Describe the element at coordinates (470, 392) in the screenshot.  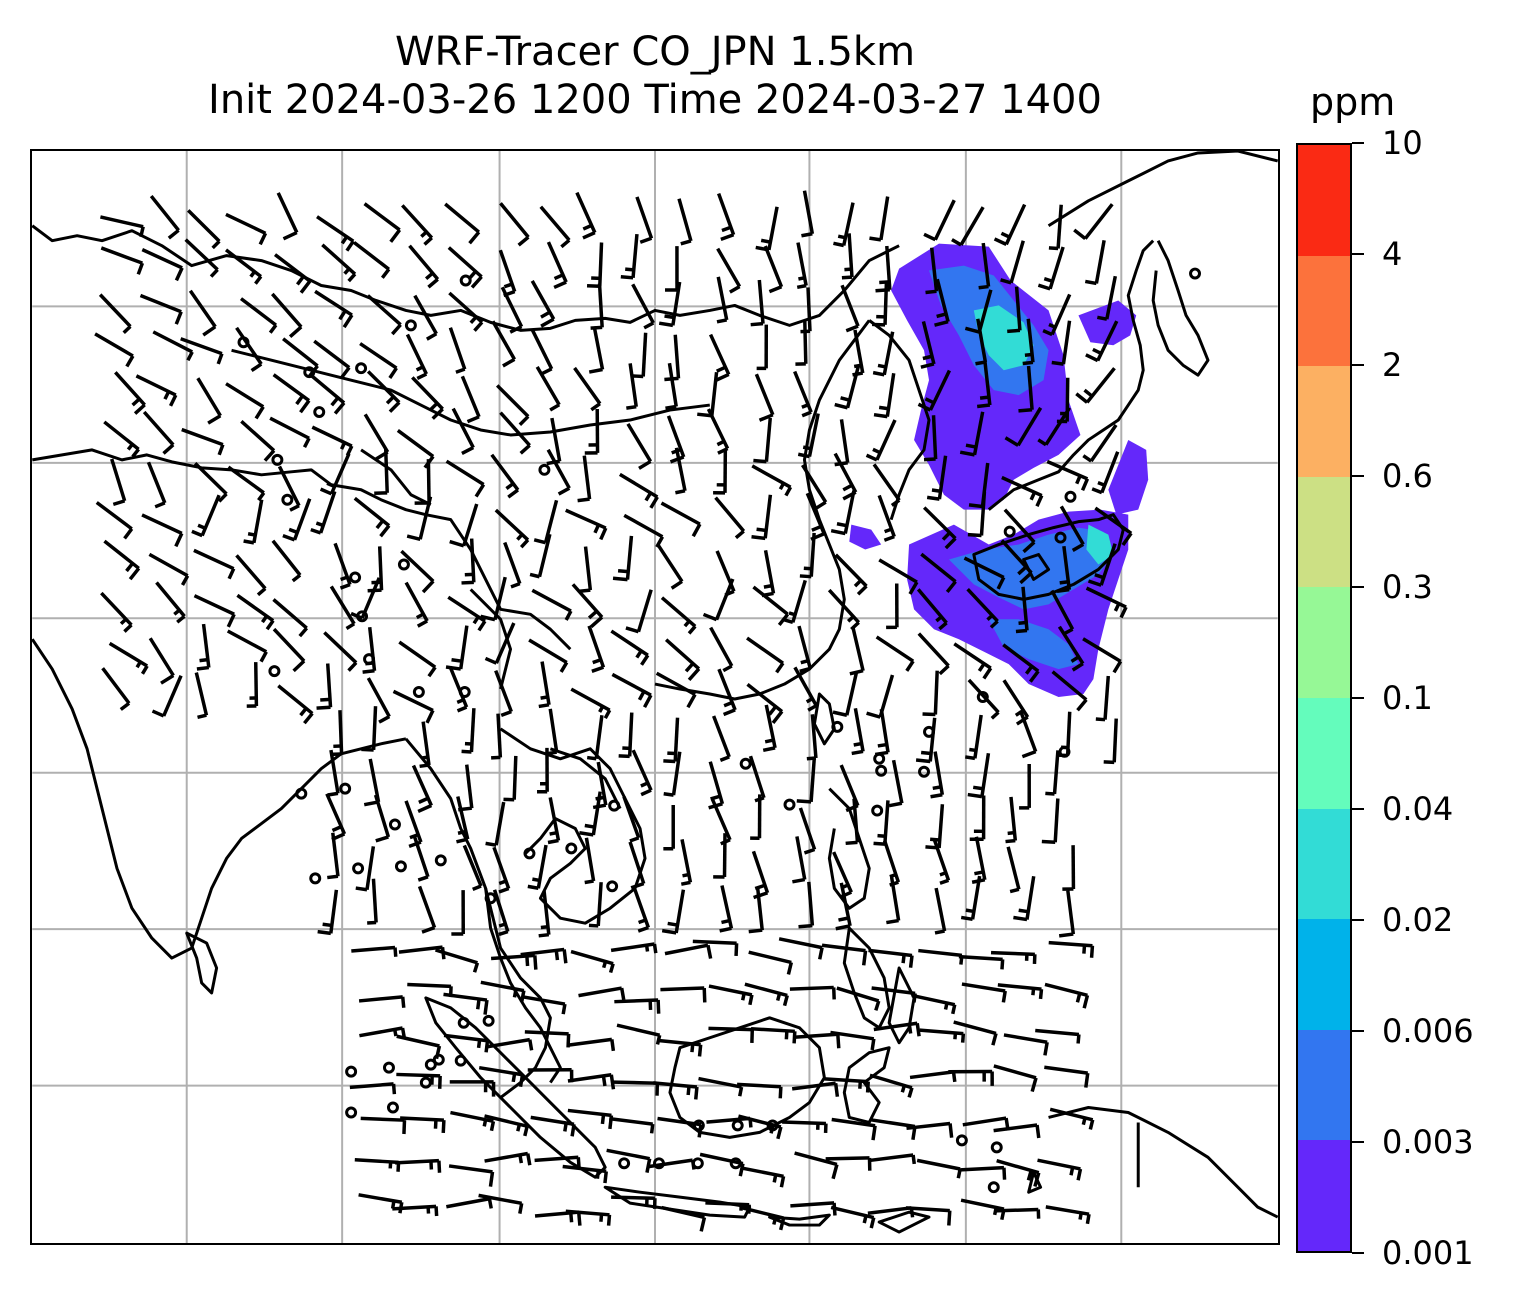
I see `coastline` at that location.